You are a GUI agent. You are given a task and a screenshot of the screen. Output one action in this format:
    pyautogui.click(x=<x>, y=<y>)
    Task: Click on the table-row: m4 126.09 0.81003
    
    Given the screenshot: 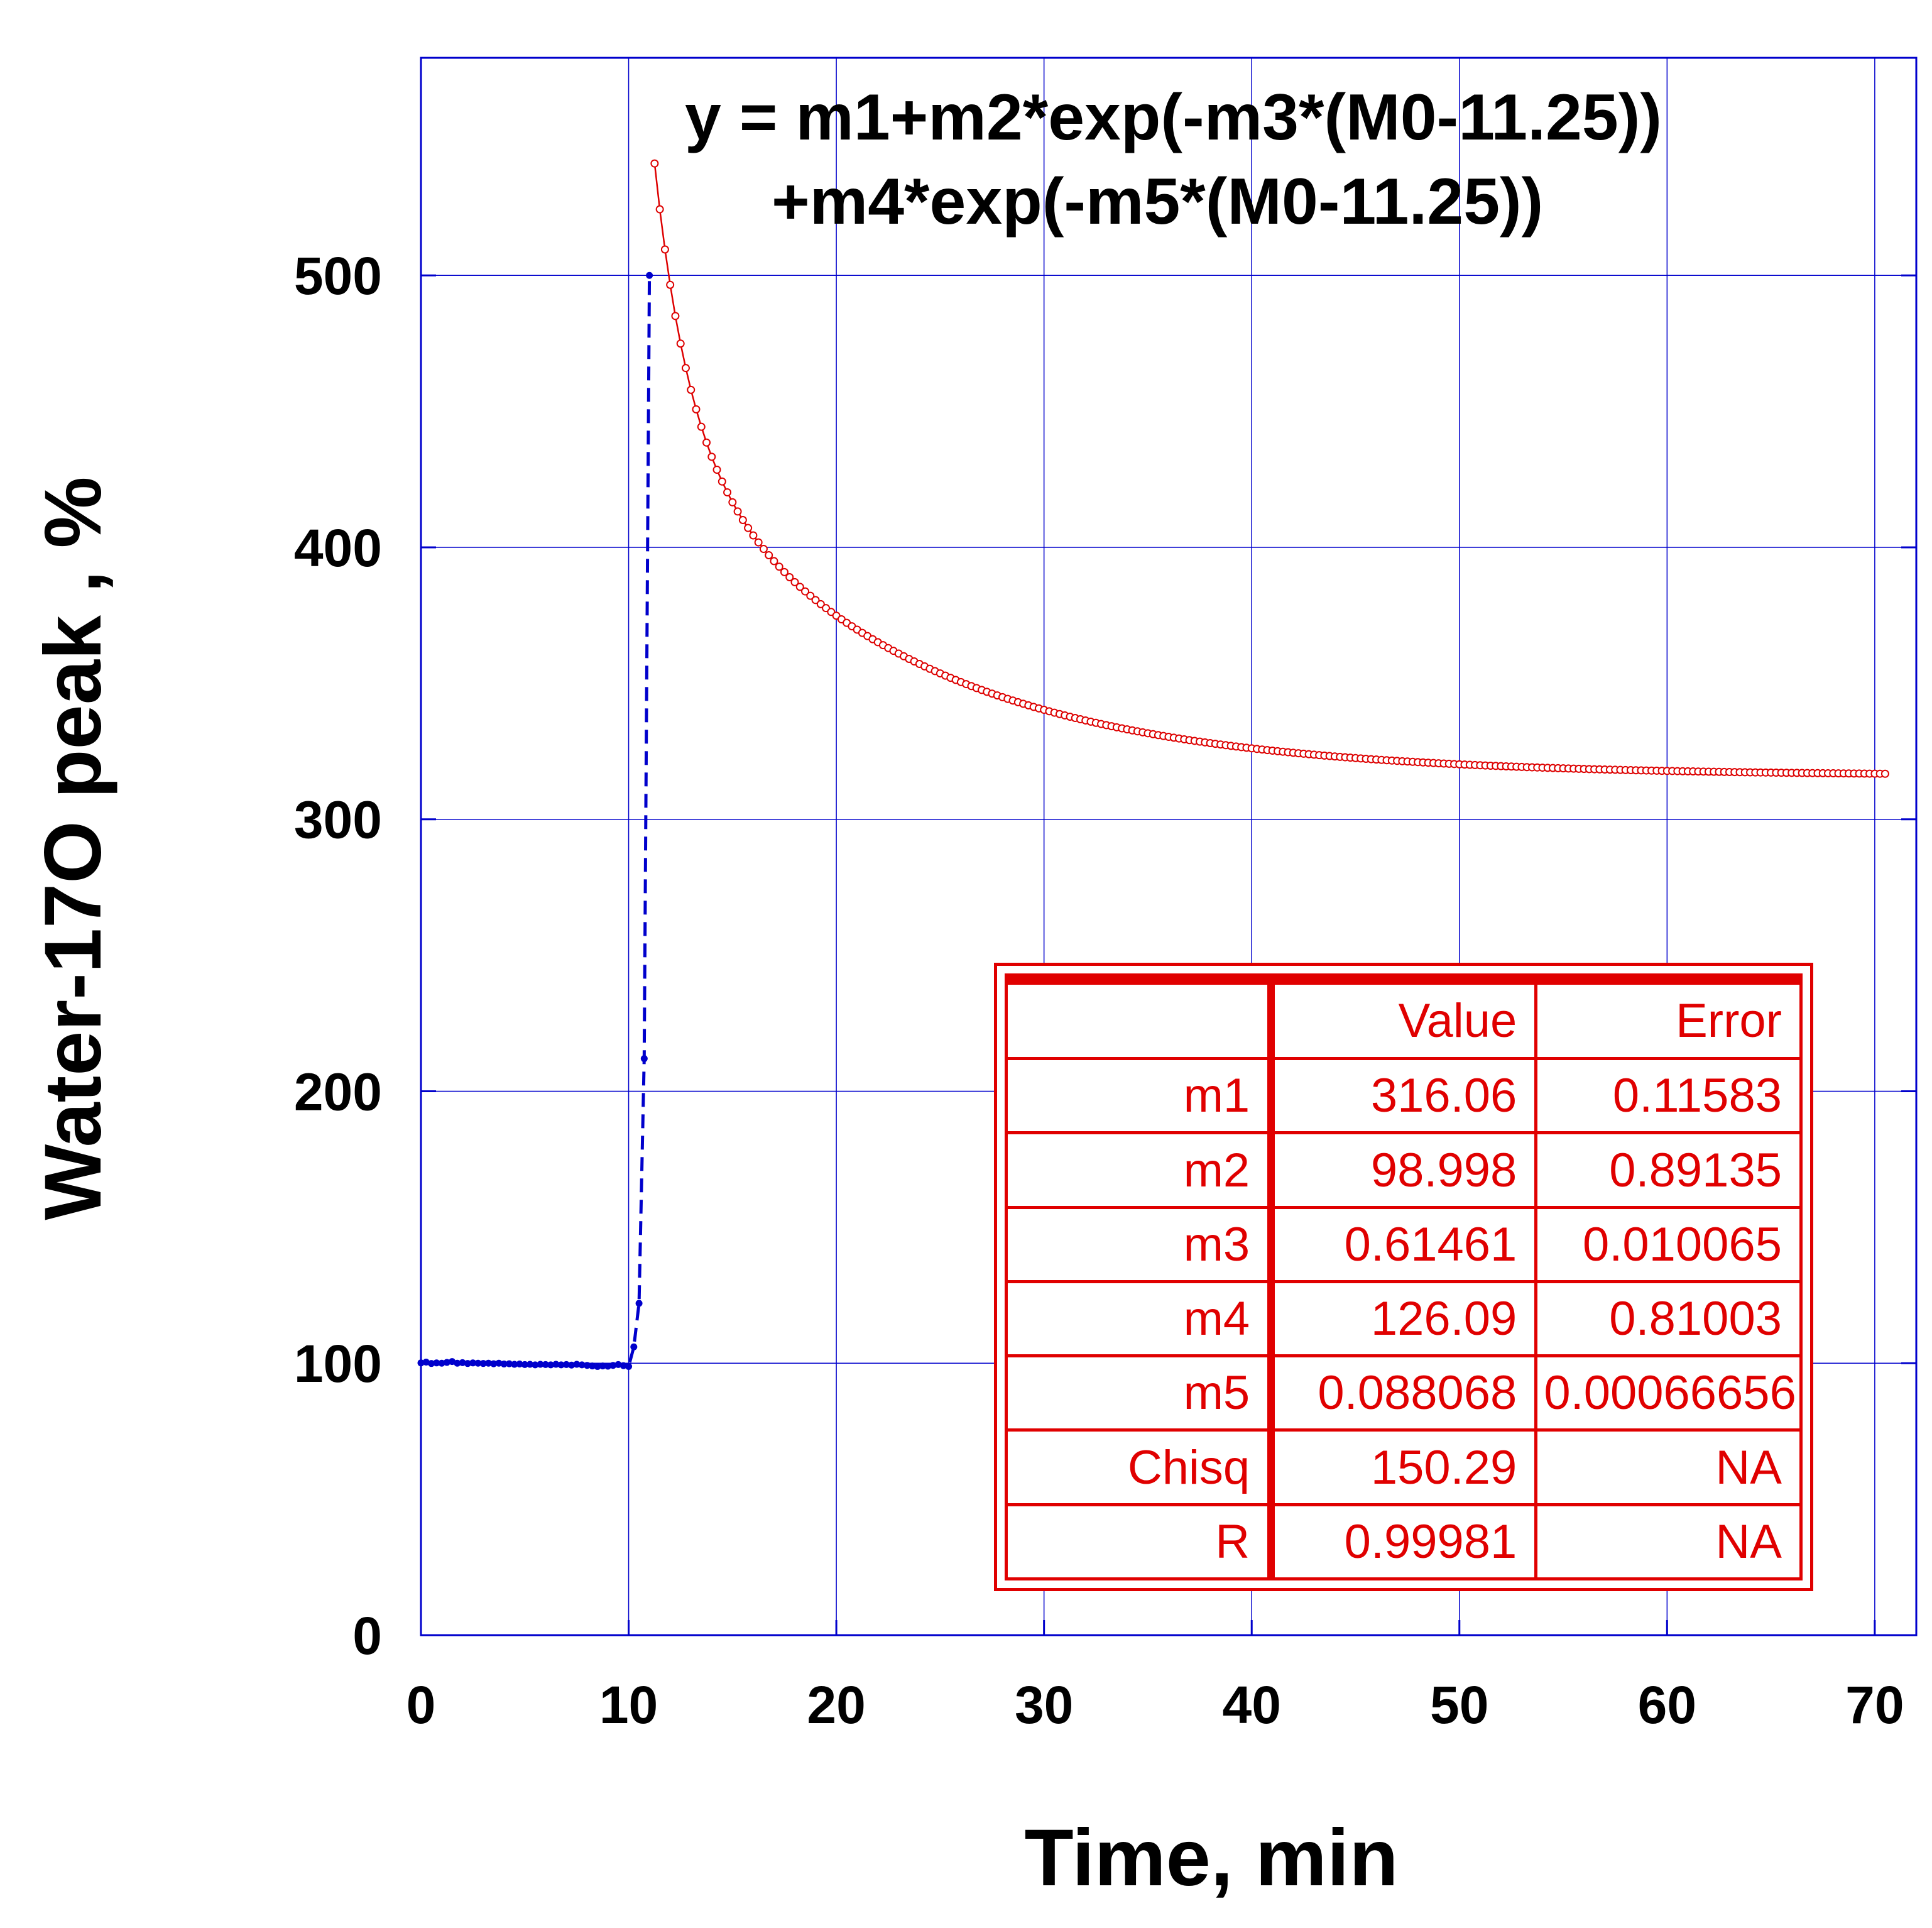 What is the action you would take?
    pyautogui.click(x=1404, y=1318)
    